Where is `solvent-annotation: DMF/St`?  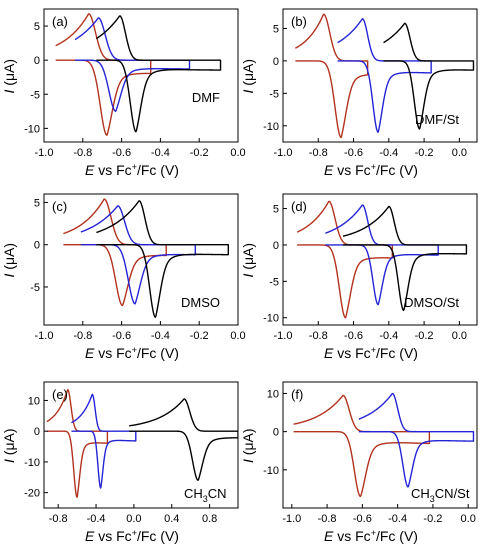
solvent-annotation: DMF/St is located at coordinates (437, 119).